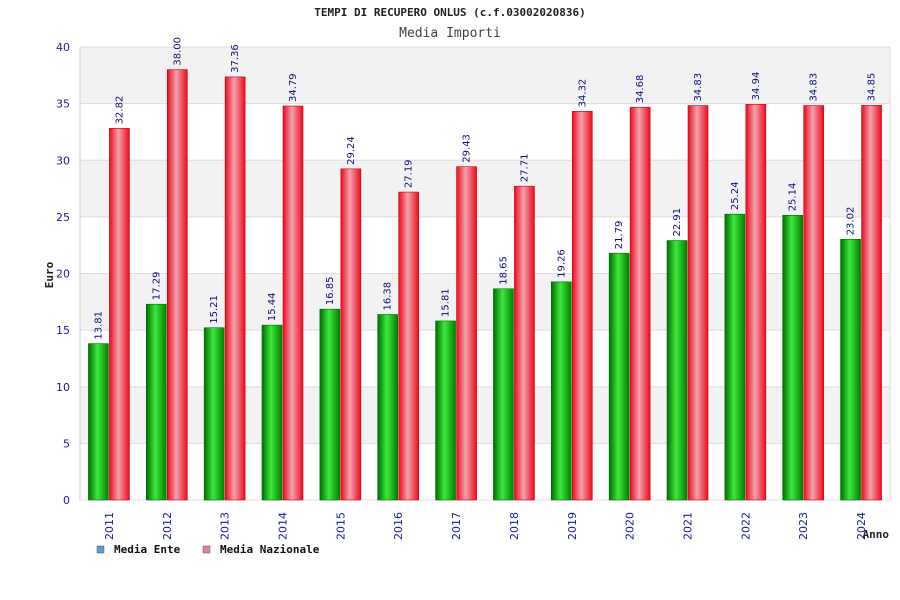  I want to click on y-tick-label: 20, so click(63, 274).